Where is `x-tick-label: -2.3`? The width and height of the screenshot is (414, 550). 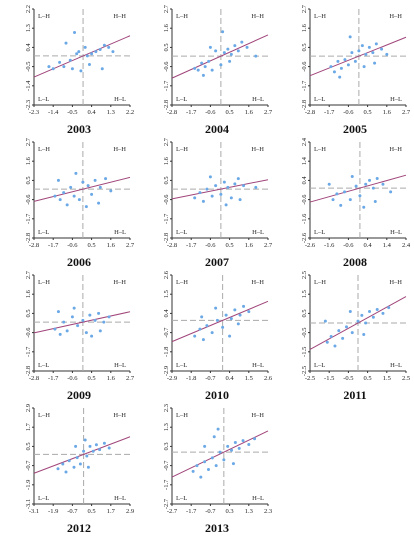
x-tick-label: -2.3 is located at coordinates (34, 112).